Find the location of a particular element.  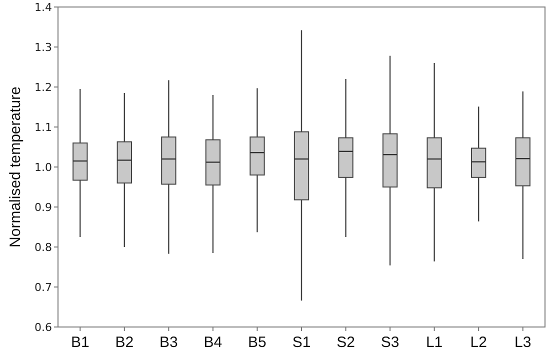

x-tick-label: B1 is located at coordinates (80, 342).